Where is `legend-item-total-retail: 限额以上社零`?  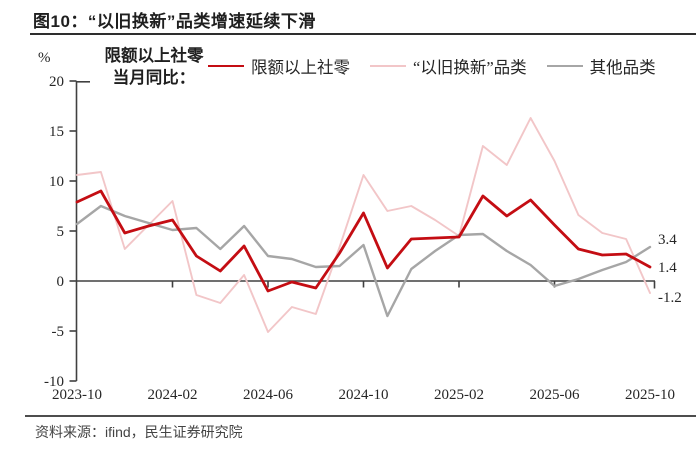 legend-item-total-retail: 限额以上社零 is located at coordinates (279, 66).